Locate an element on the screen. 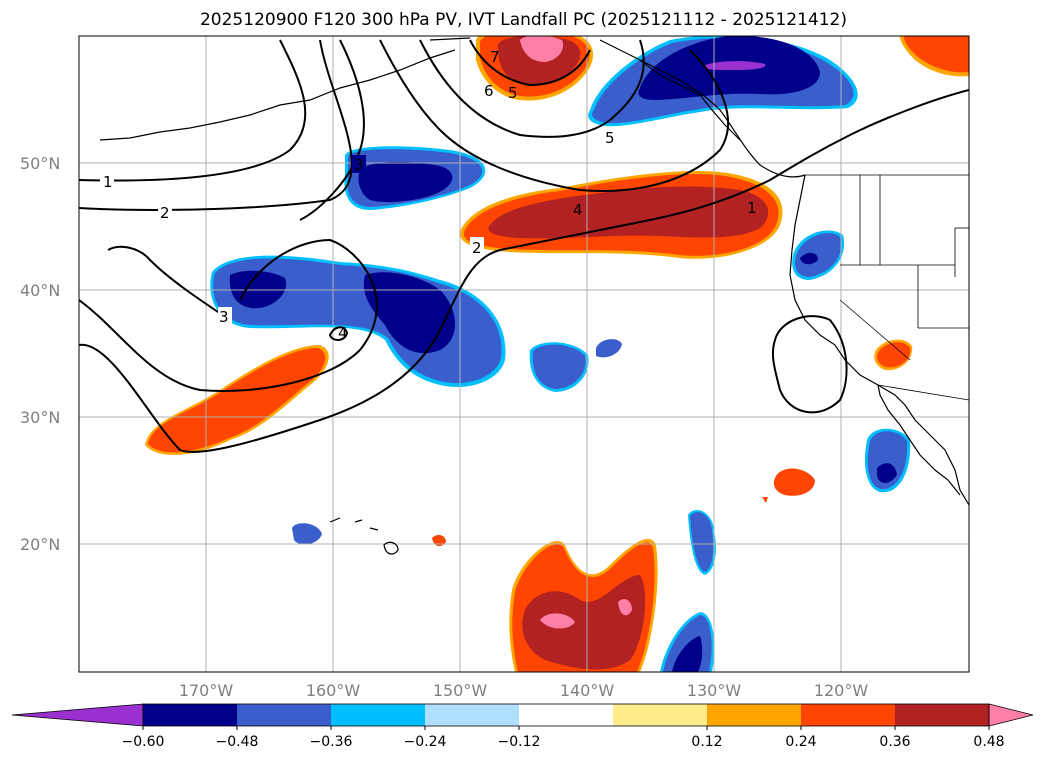 The image size is (1047, 765). lat-label: 50°N is located at coordinates (40, 163).